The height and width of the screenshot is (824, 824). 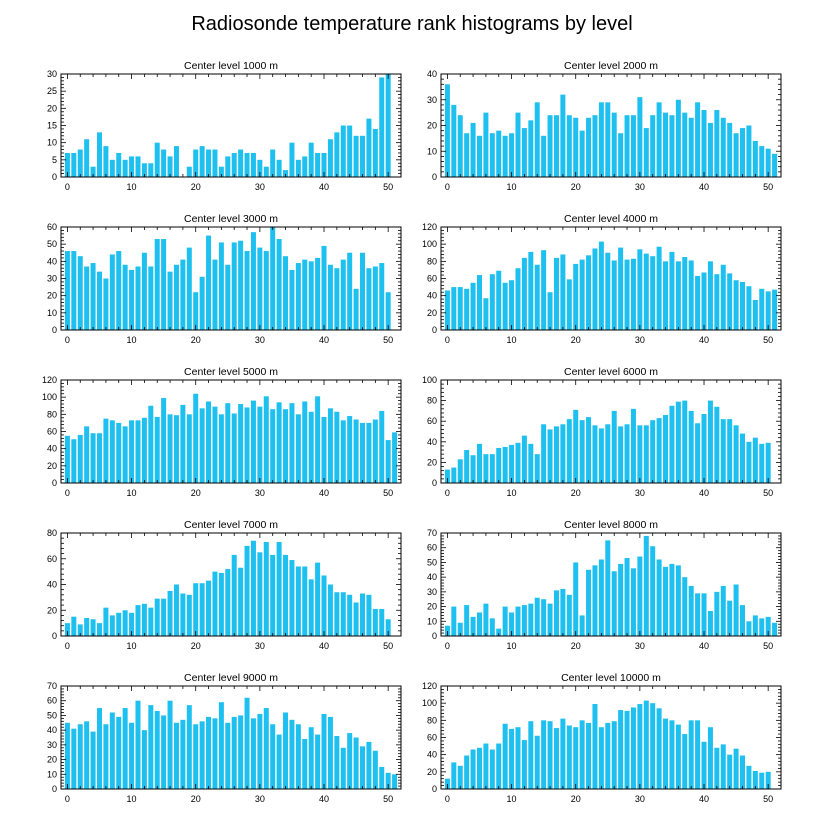 I want to click on panel-title: Center level 2000 m, so click(x=611, y=66).